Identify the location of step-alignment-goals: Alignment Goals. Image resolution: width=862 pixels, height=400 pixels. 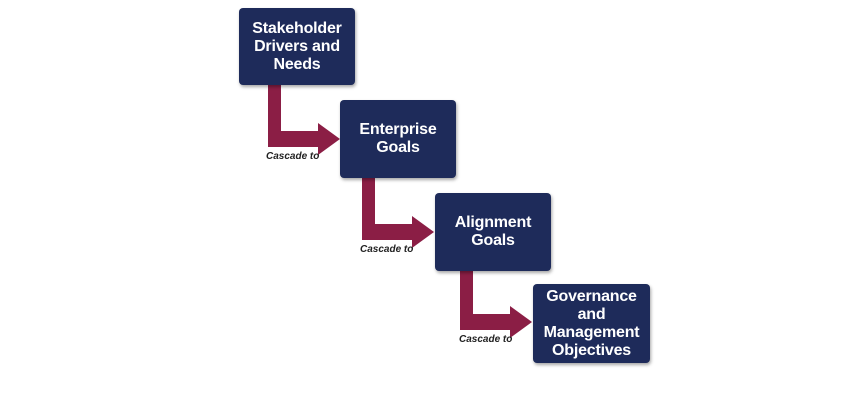
(493, 232).